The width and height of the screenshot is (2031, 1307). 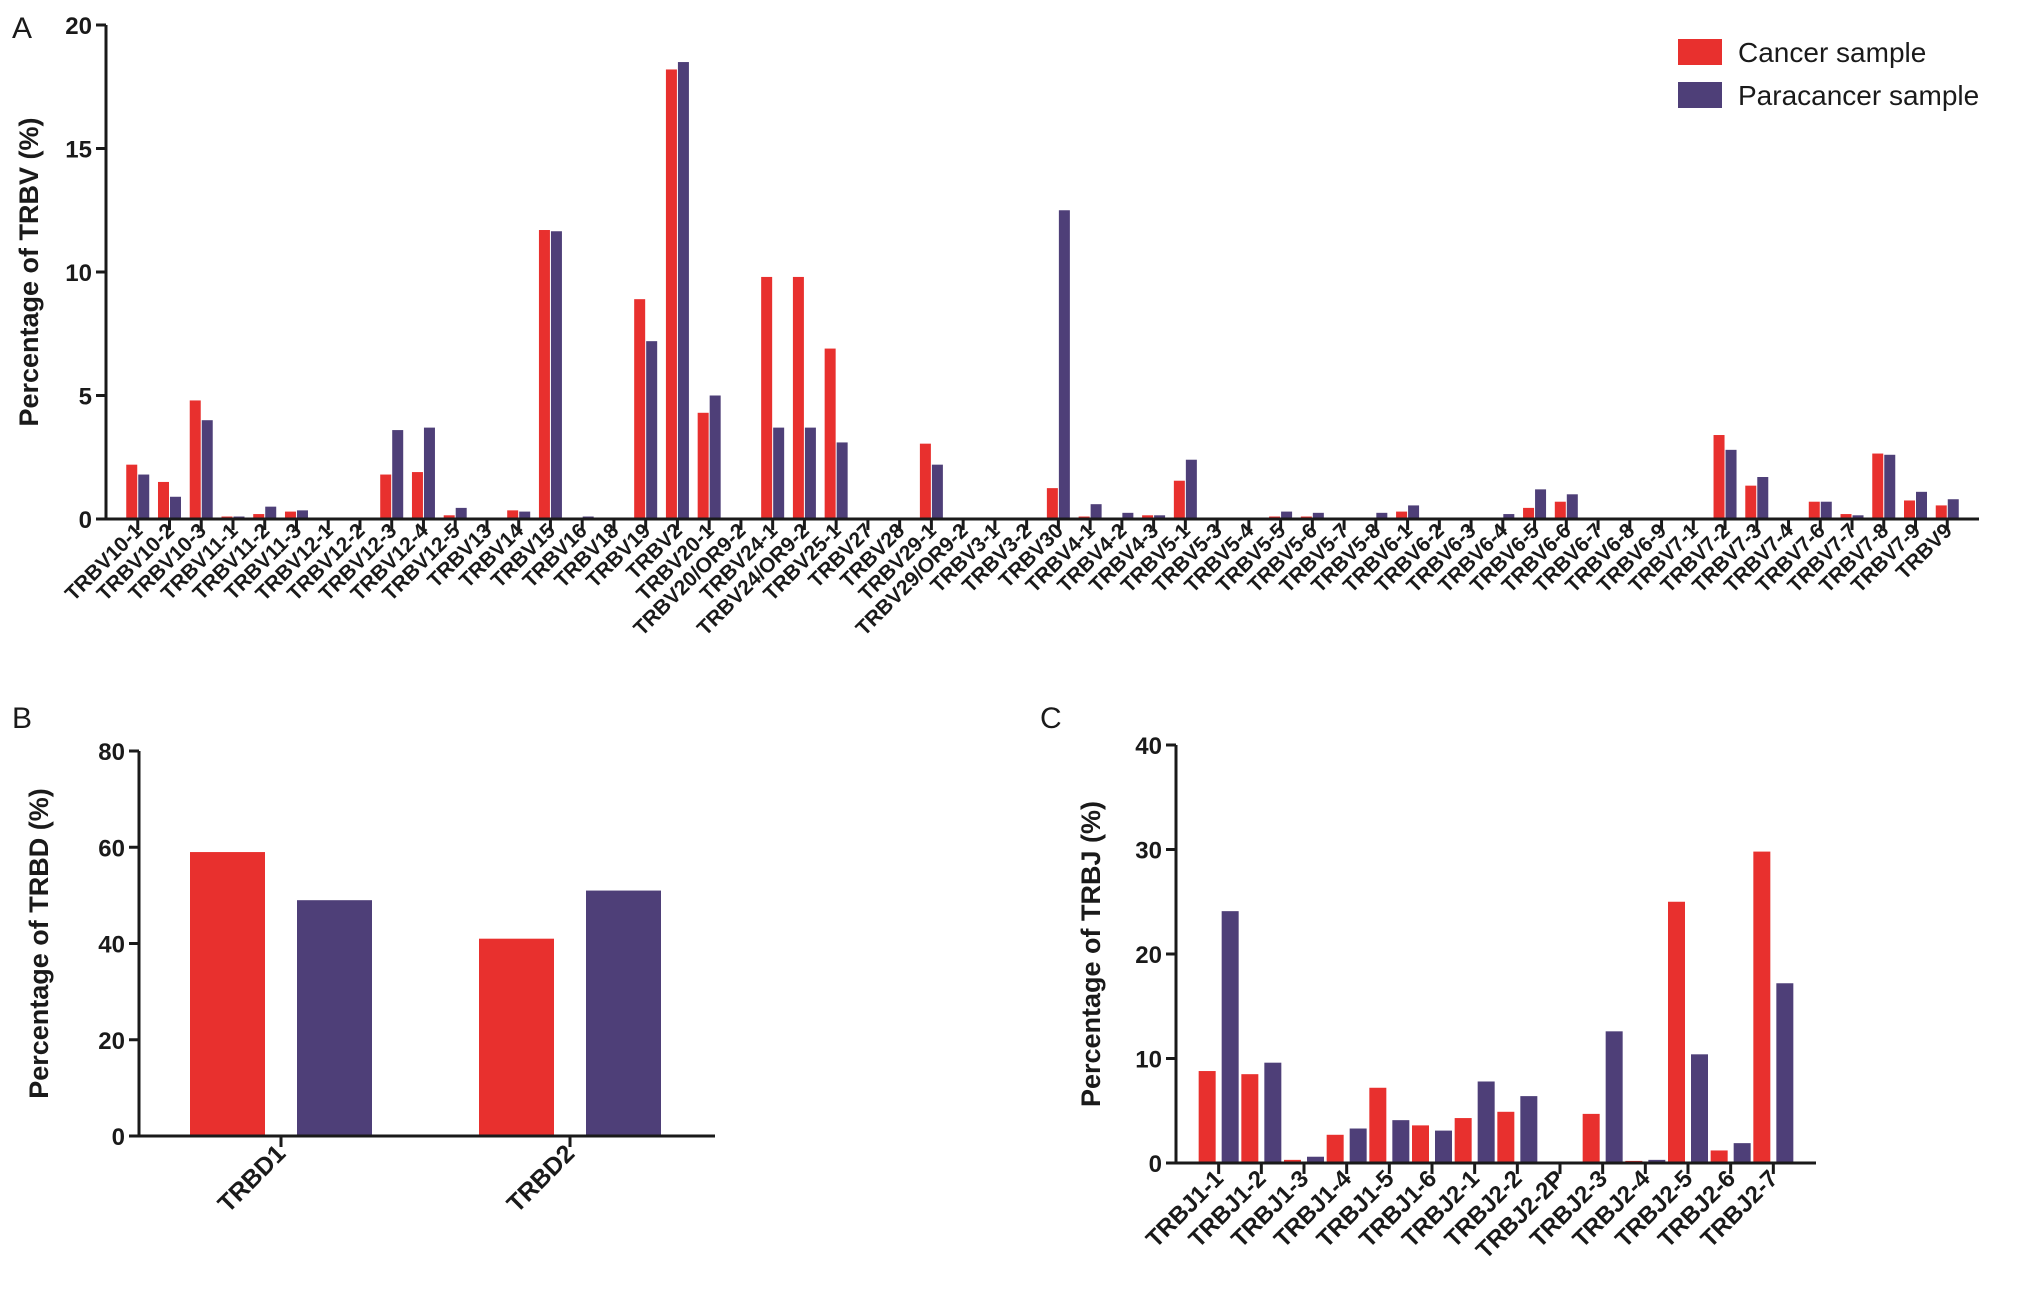 What do you see at coordinates (798, 397) in the screenshot?
I see `bar-cancer-TRBV24/OR9-2` at bounding box center [798, 397].